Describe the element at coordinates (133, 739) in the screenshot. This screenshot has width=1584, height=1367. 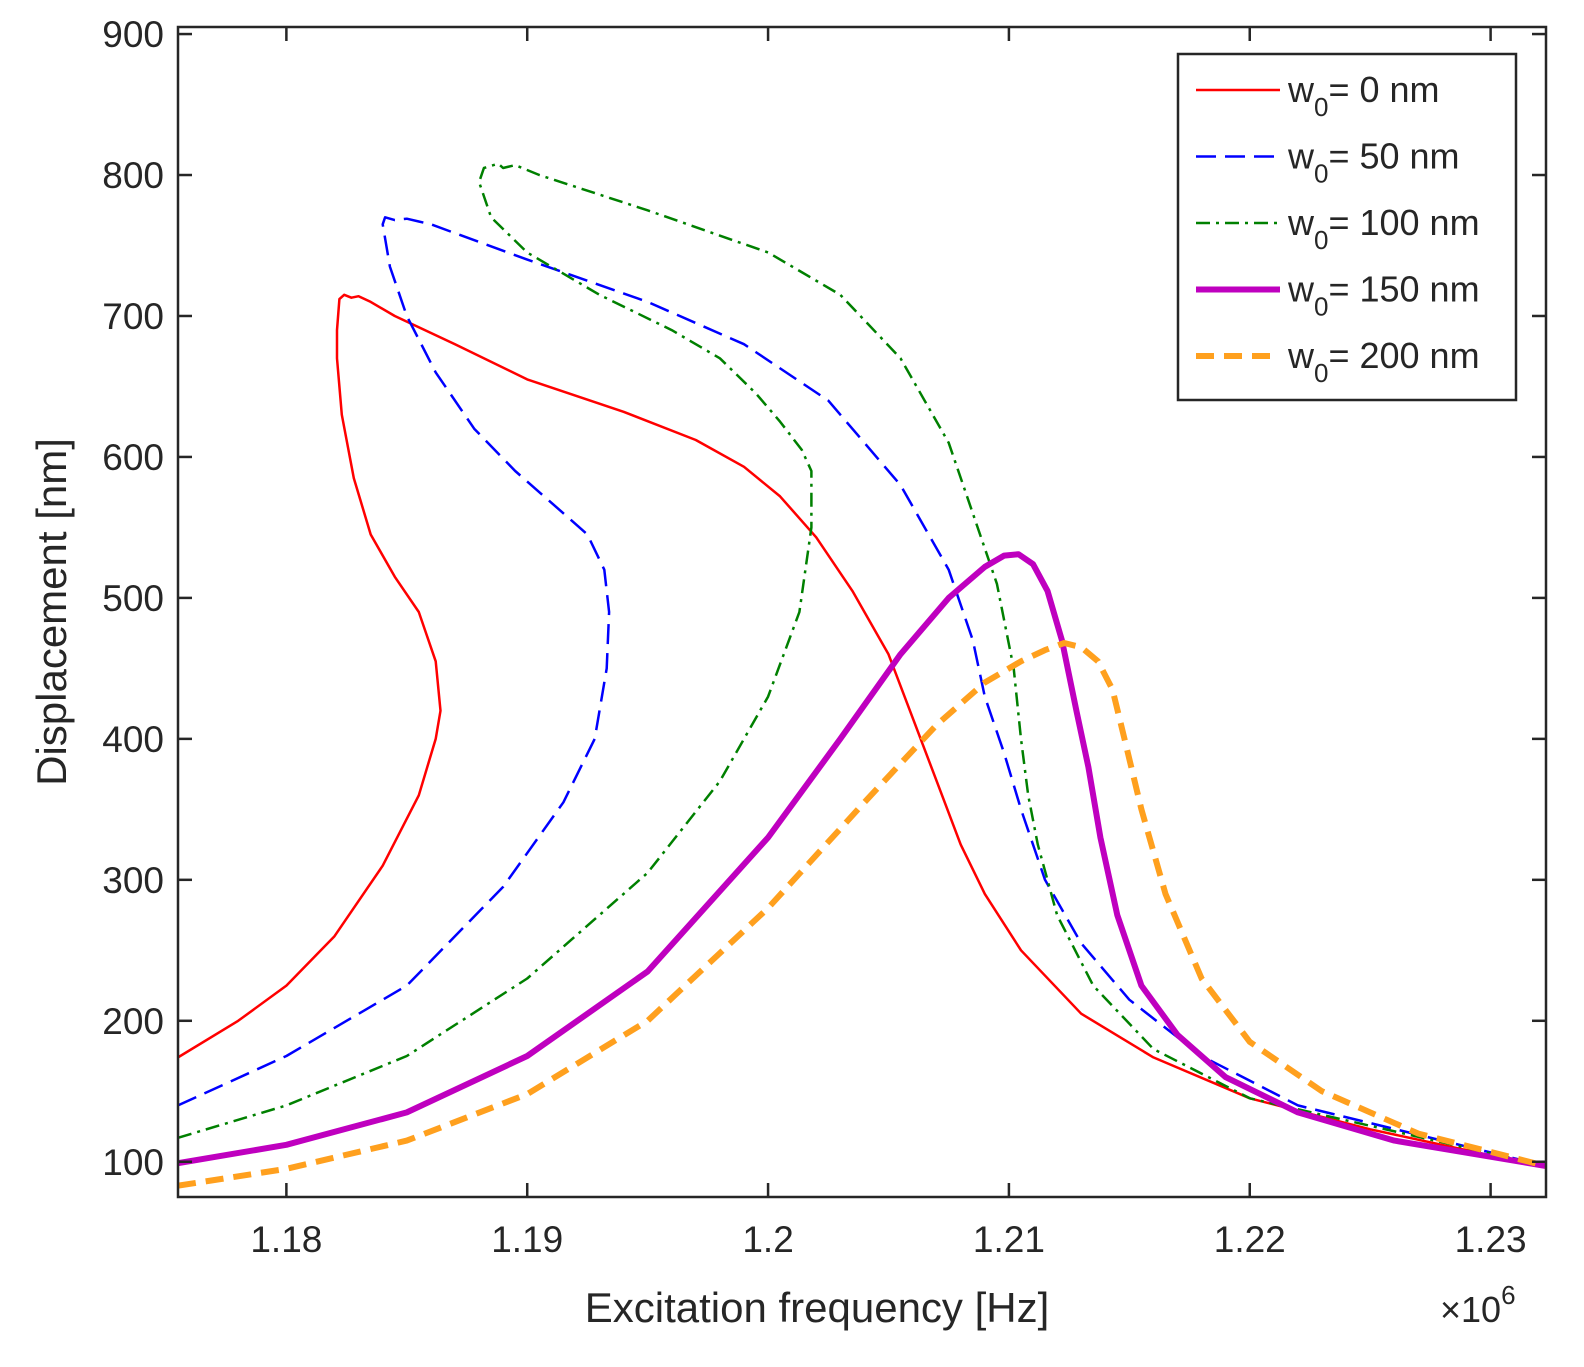
I see `y-tick-label: 400` at that location.